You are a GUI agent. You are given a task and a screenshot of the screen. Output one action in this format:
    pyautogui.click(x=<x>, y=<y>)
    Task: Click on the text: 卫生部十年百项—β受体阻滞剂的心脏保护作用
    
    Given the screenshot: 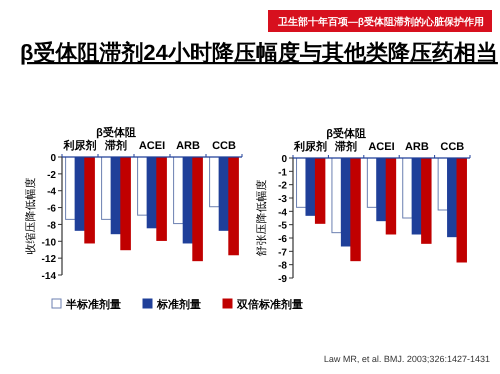 What is the action you would take?
    pyautogui.click(x=380, y=22)
    